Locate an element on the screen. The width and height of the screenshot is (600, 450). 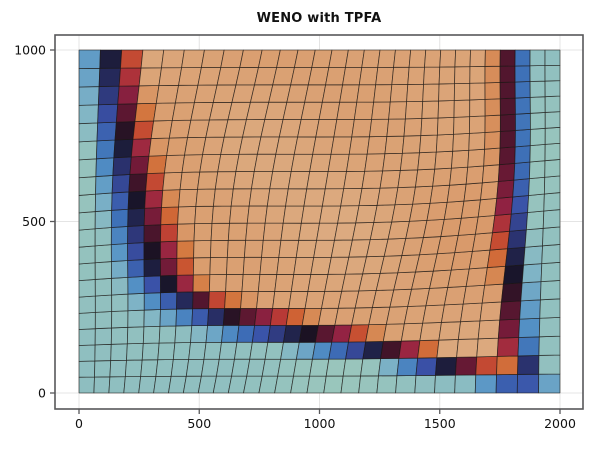
x-tick-label: 1000 is located at coordinates (320, 423).